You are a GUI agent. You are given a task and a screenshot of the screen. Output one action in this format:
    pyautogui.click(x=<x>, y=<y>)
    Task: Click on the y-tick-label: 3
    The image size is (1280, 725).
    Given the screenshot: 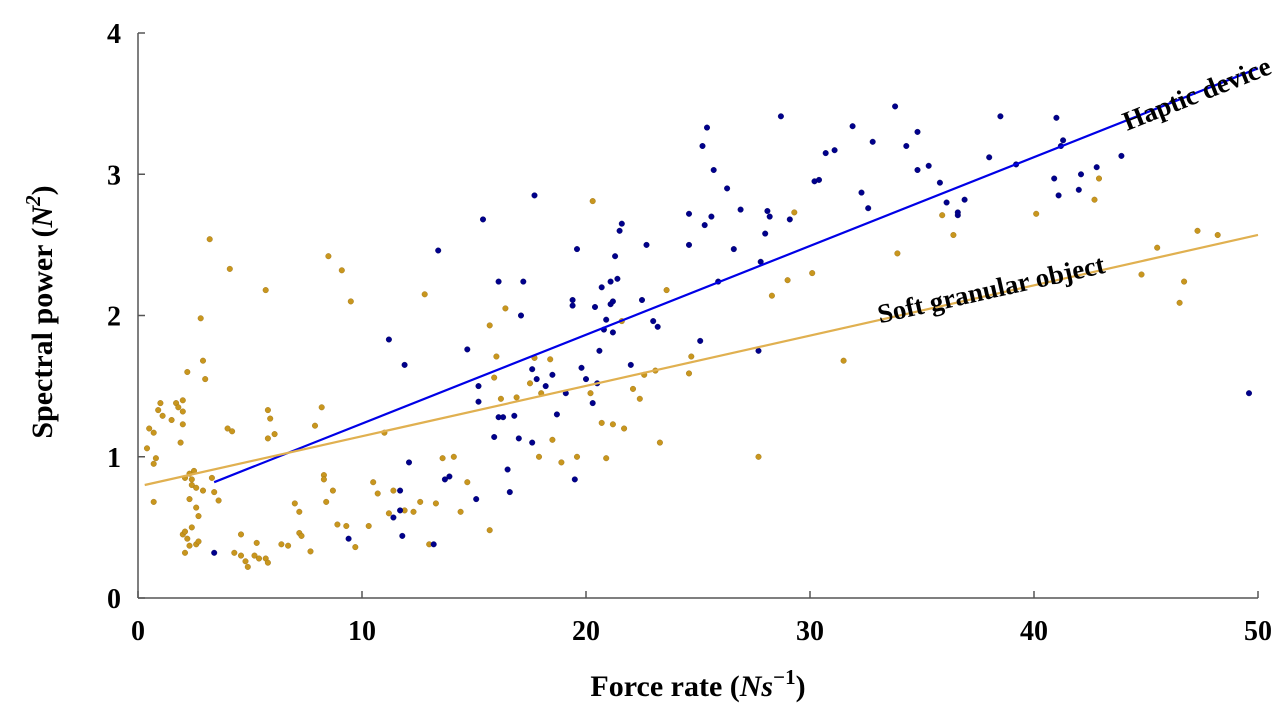 What is the action you would take?
    pyautogui.click(x=114, y=175)
    